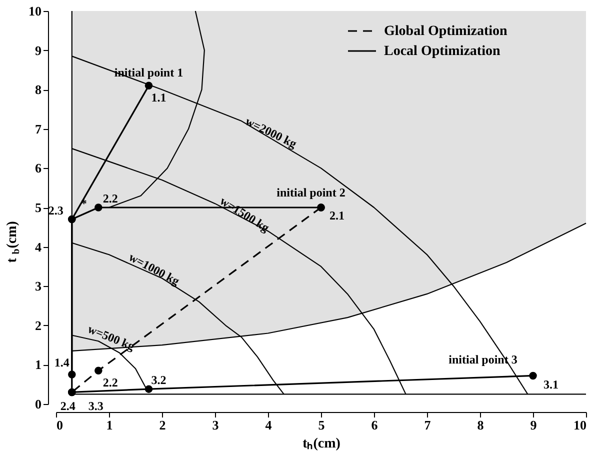 This screenshot has height=455, width=592. I want to click on x-tick-label: 1, so click(109, 425).